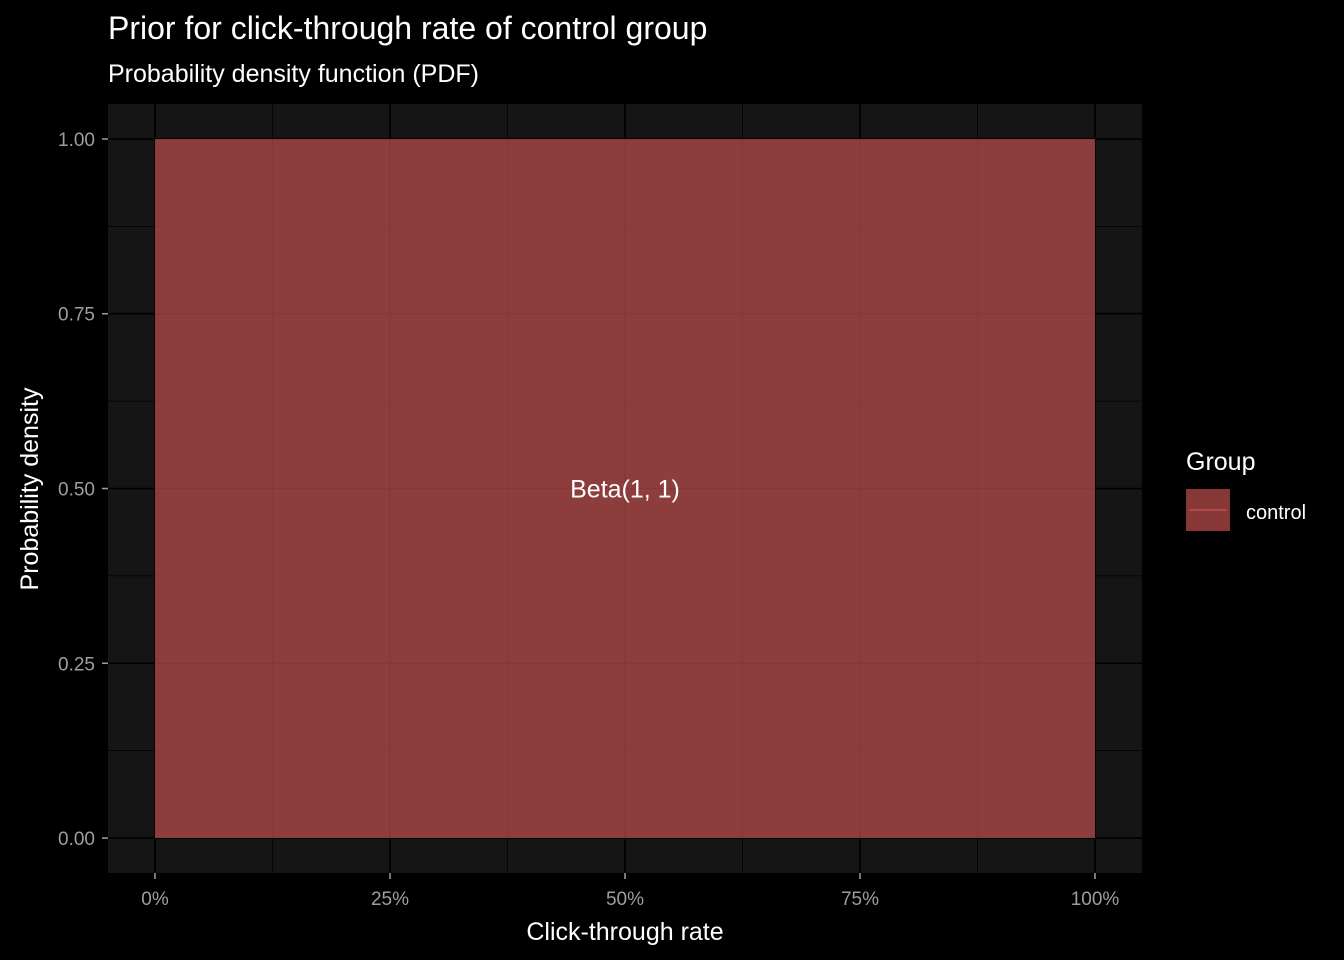  What do you see at coordinates (390, 899) in the screenshot?
I see `x-tick-label: 25%` at bounding box center [390, 899].